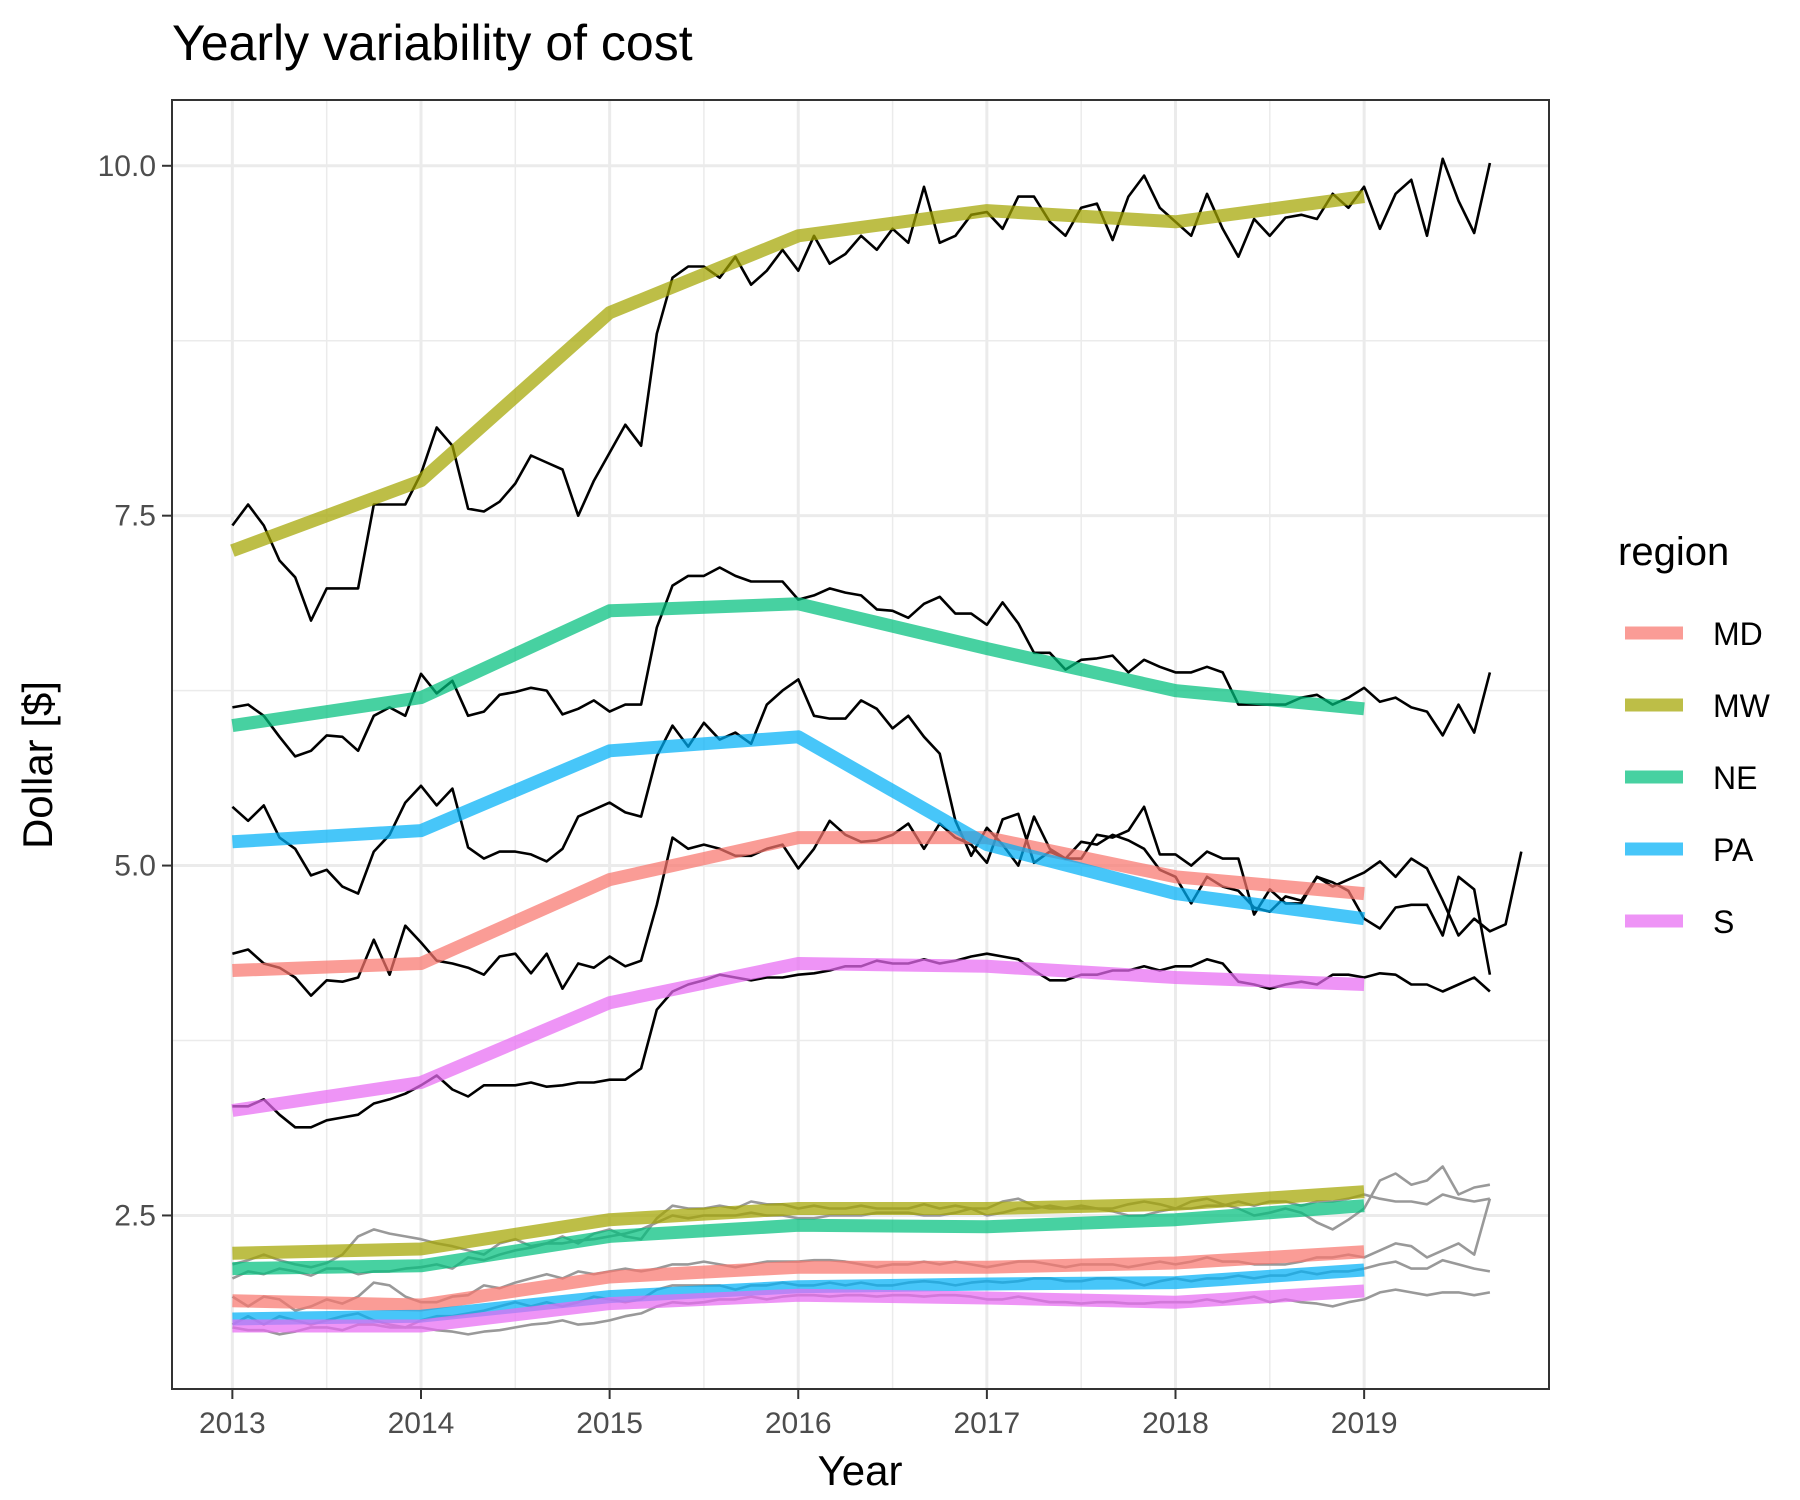 The image size is (1800, 1500). Describe the element at coordinates (135, 866) in the screenshot. I see `y-tick-label: 5.0` at that location.